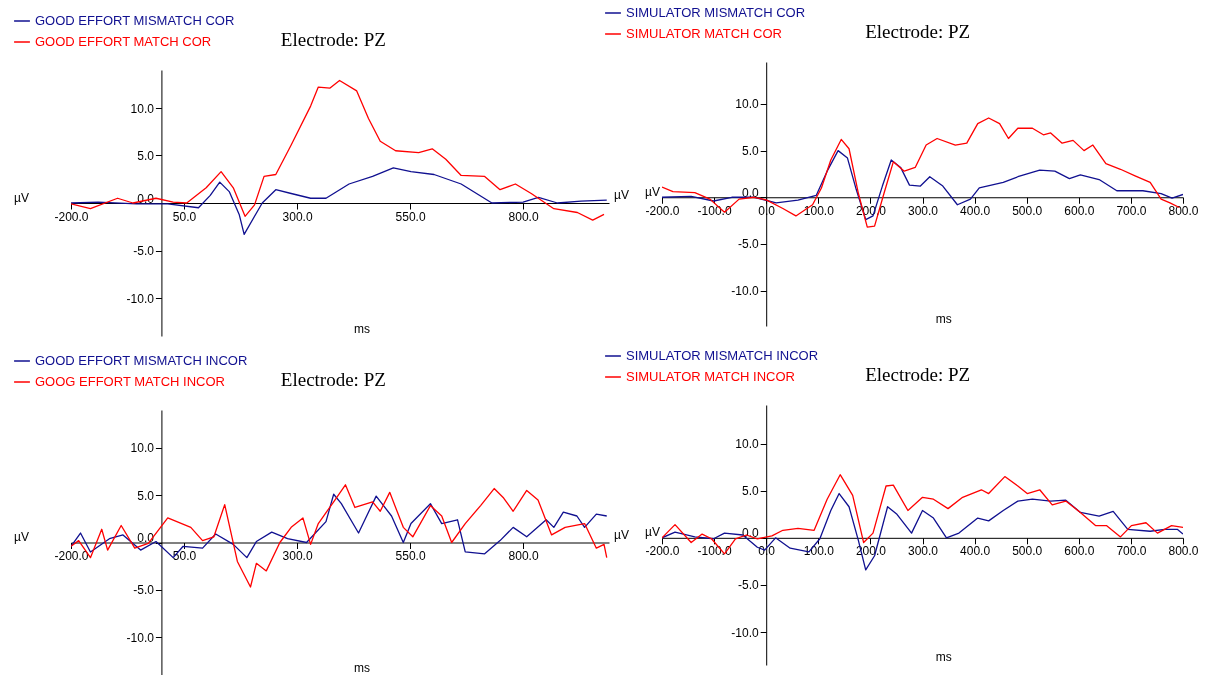 The width and height of the screenshot is (1211, 675). I want to click on legend-label: GOOD EFFORT MATCH COR, so click(123, 41).